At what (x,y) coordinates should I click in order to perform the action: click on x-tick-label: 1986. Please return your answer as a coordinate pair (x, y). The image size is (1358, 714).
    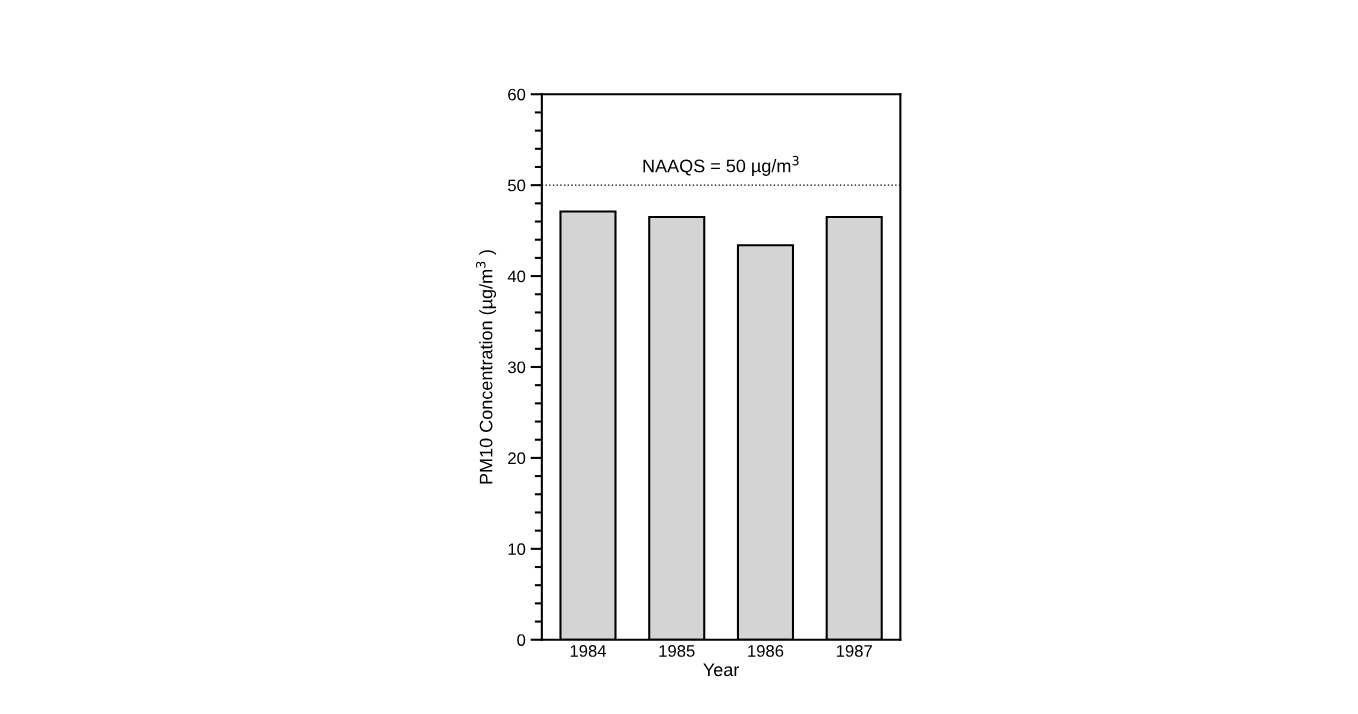
    Looking at the image, I should click on (766, 651).